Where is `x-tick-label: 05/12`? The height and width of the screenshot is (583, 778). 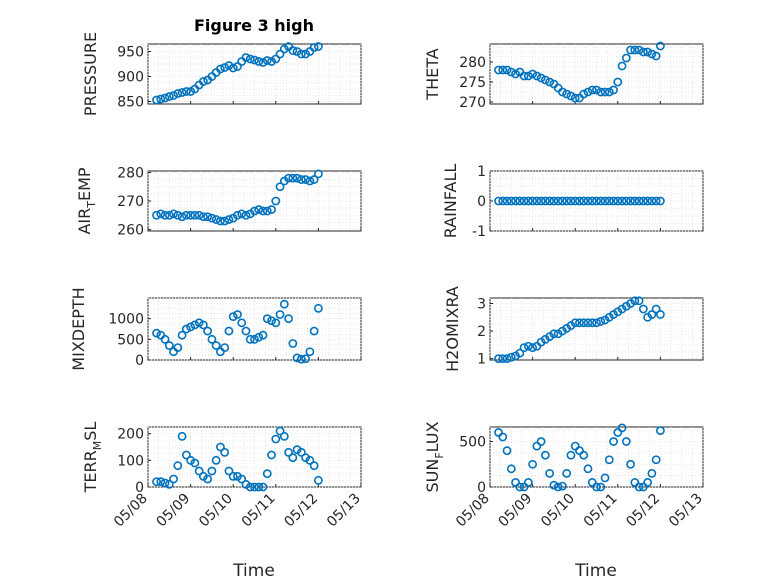 x-tick-label: 05/12 is located at coordinates (643, 511).